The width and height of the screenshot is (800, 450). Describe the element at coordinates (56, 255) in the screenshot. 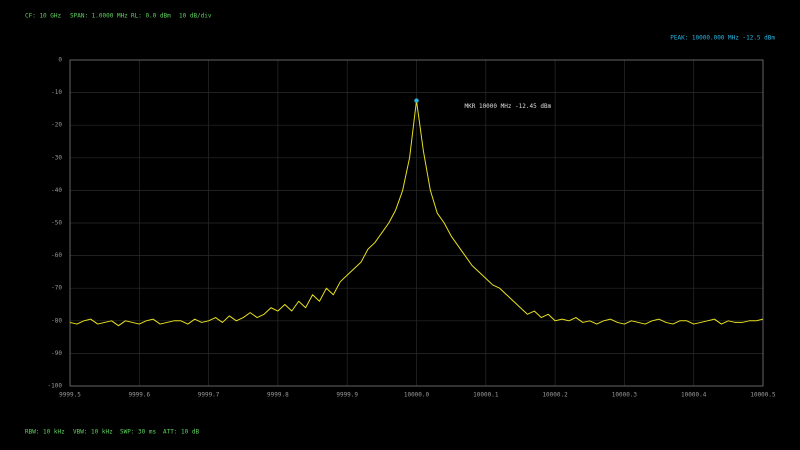

I see `y-tick-label: -60` at that location.